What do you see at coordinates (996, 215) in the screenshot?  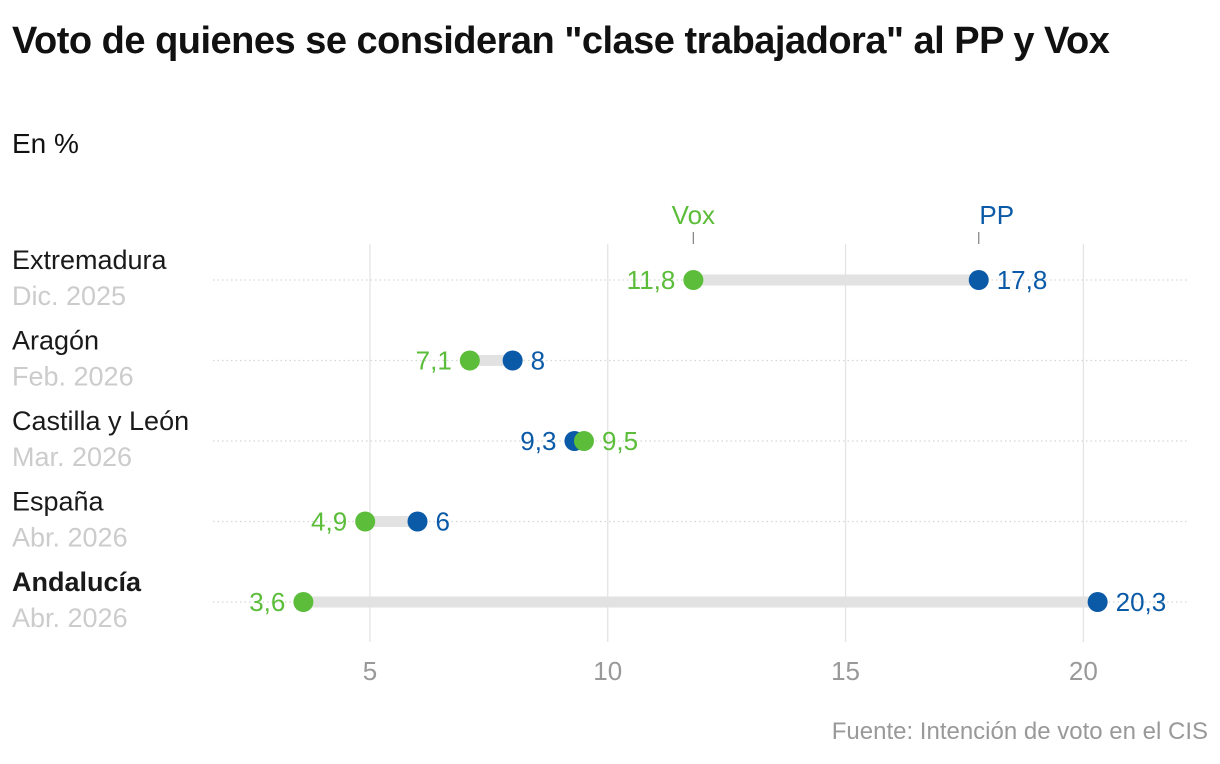 I see `legend-pp: PP` at bounding box center [996, 215].